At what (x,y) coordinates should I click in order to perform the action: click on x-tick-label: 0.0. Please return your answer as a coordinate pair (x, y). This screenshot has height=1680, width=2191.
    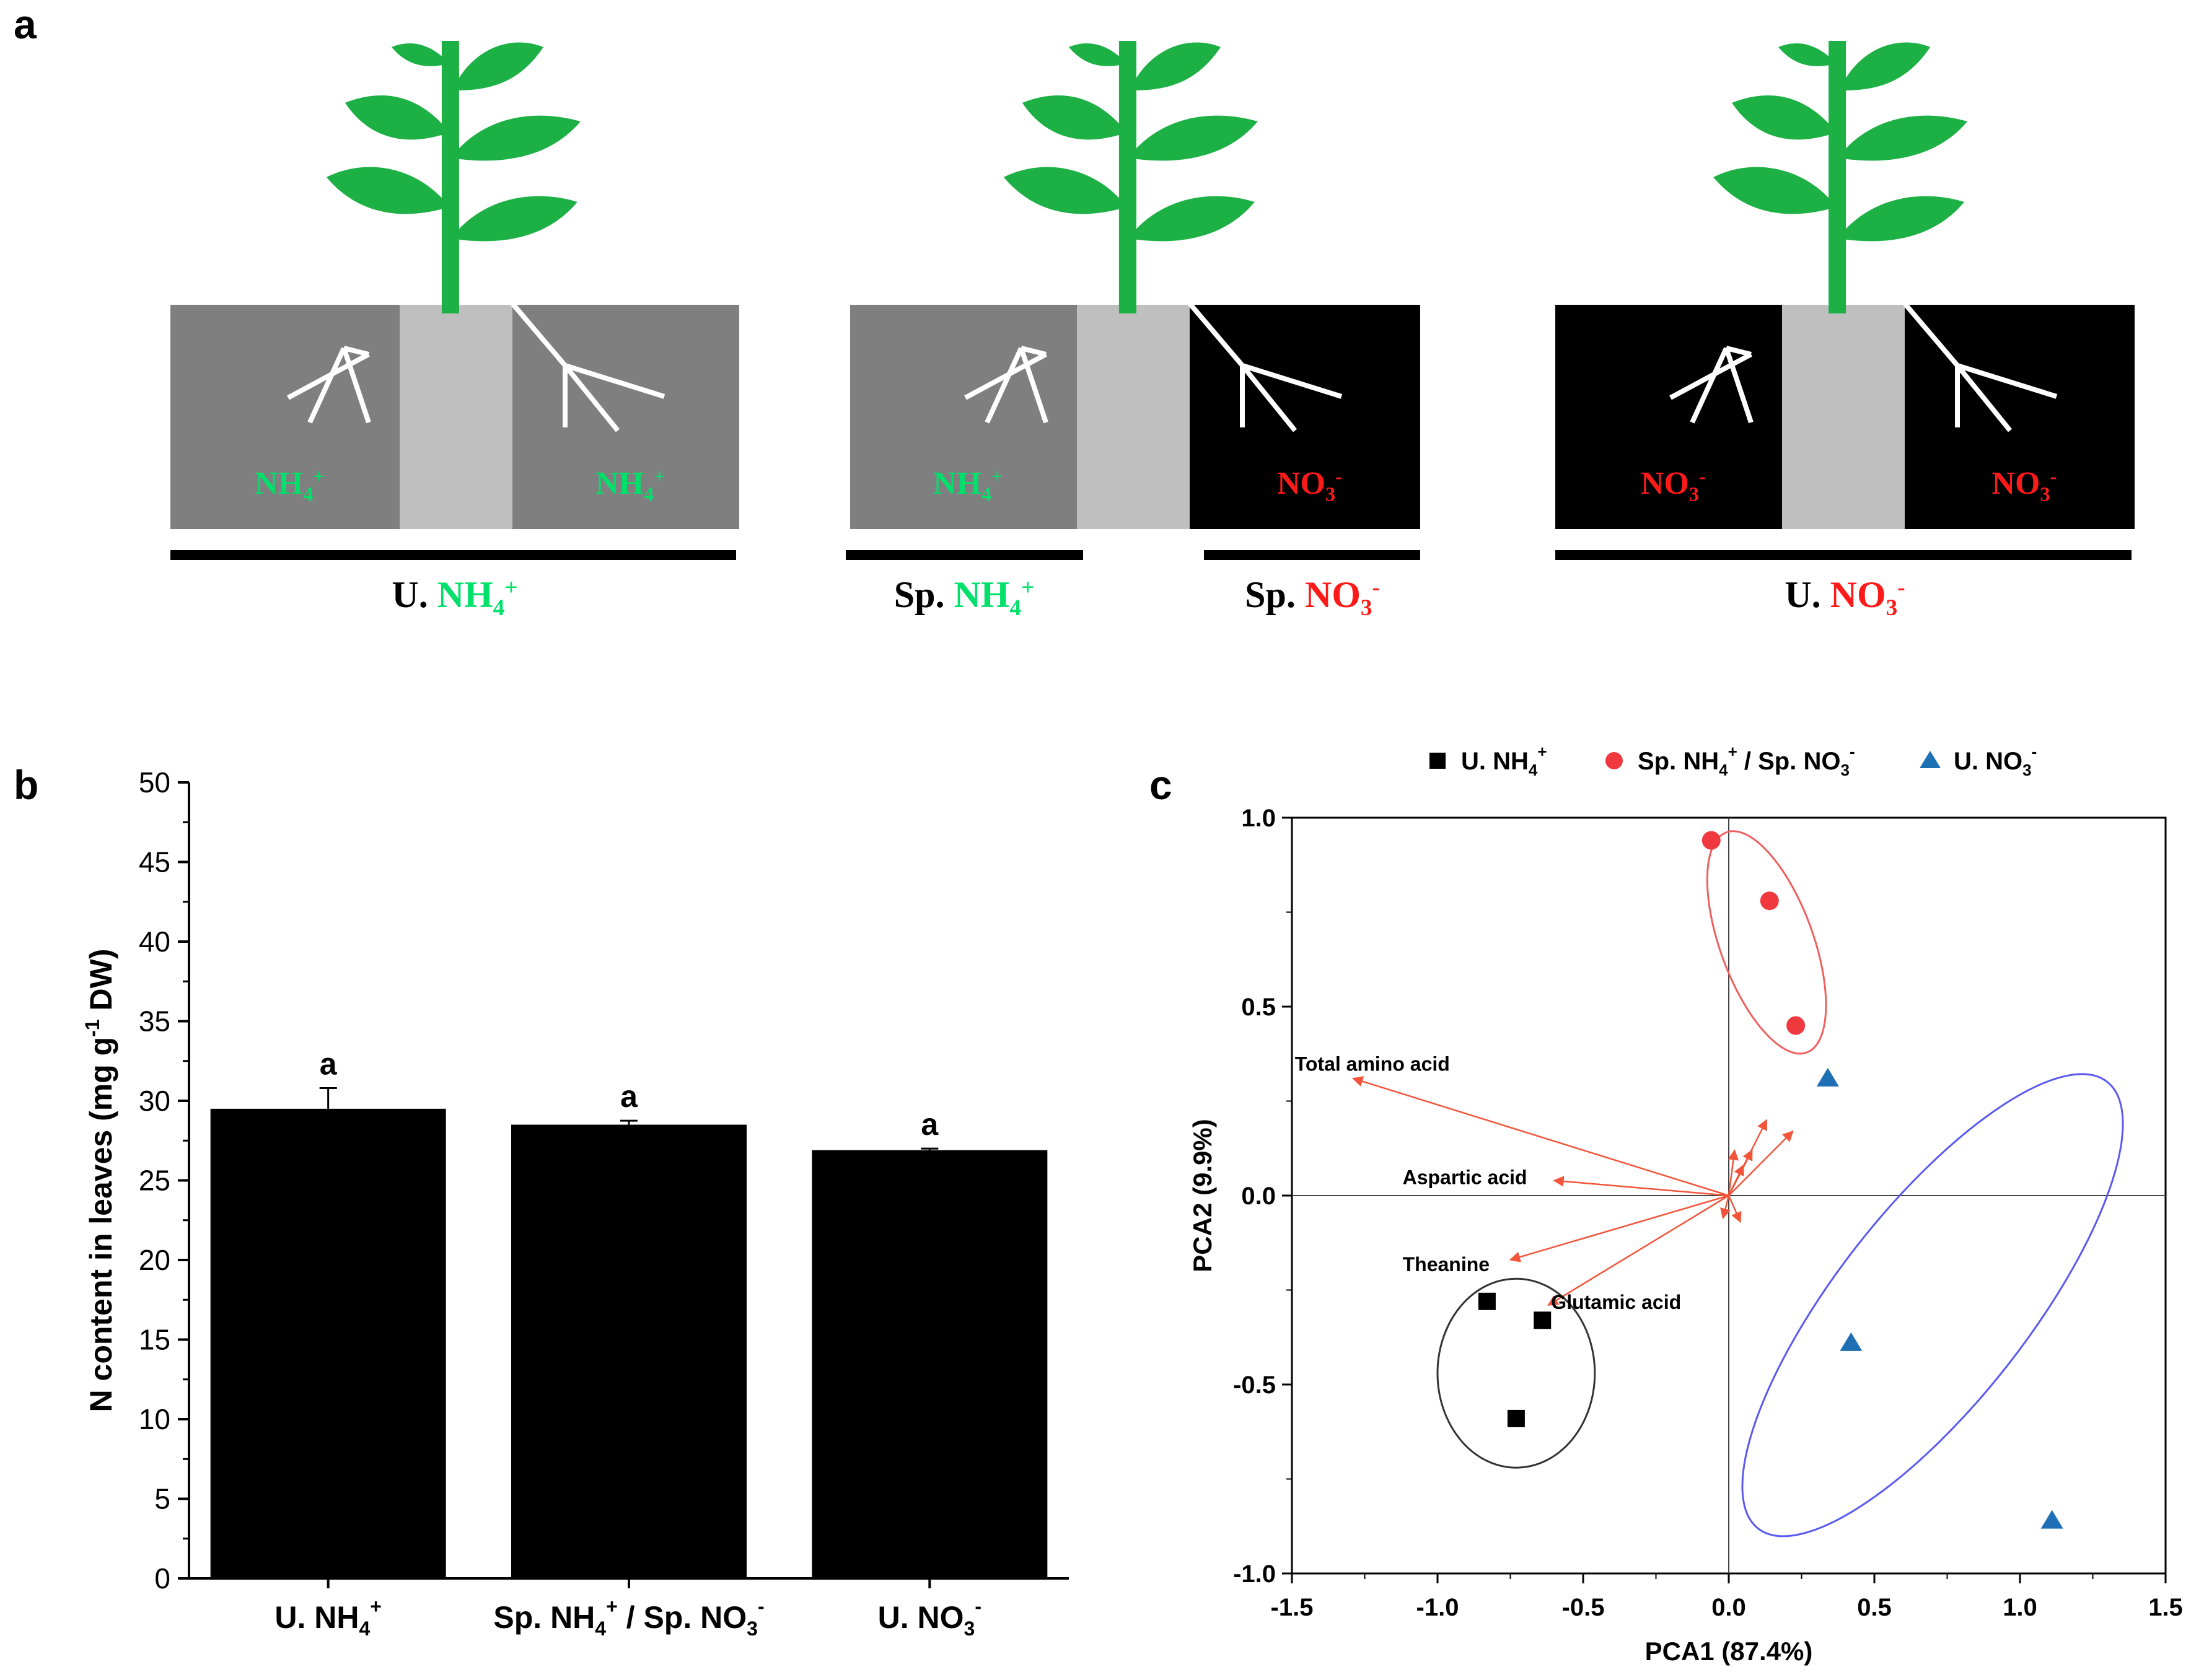
    Looking at the image, I should click on (1728, 1607).